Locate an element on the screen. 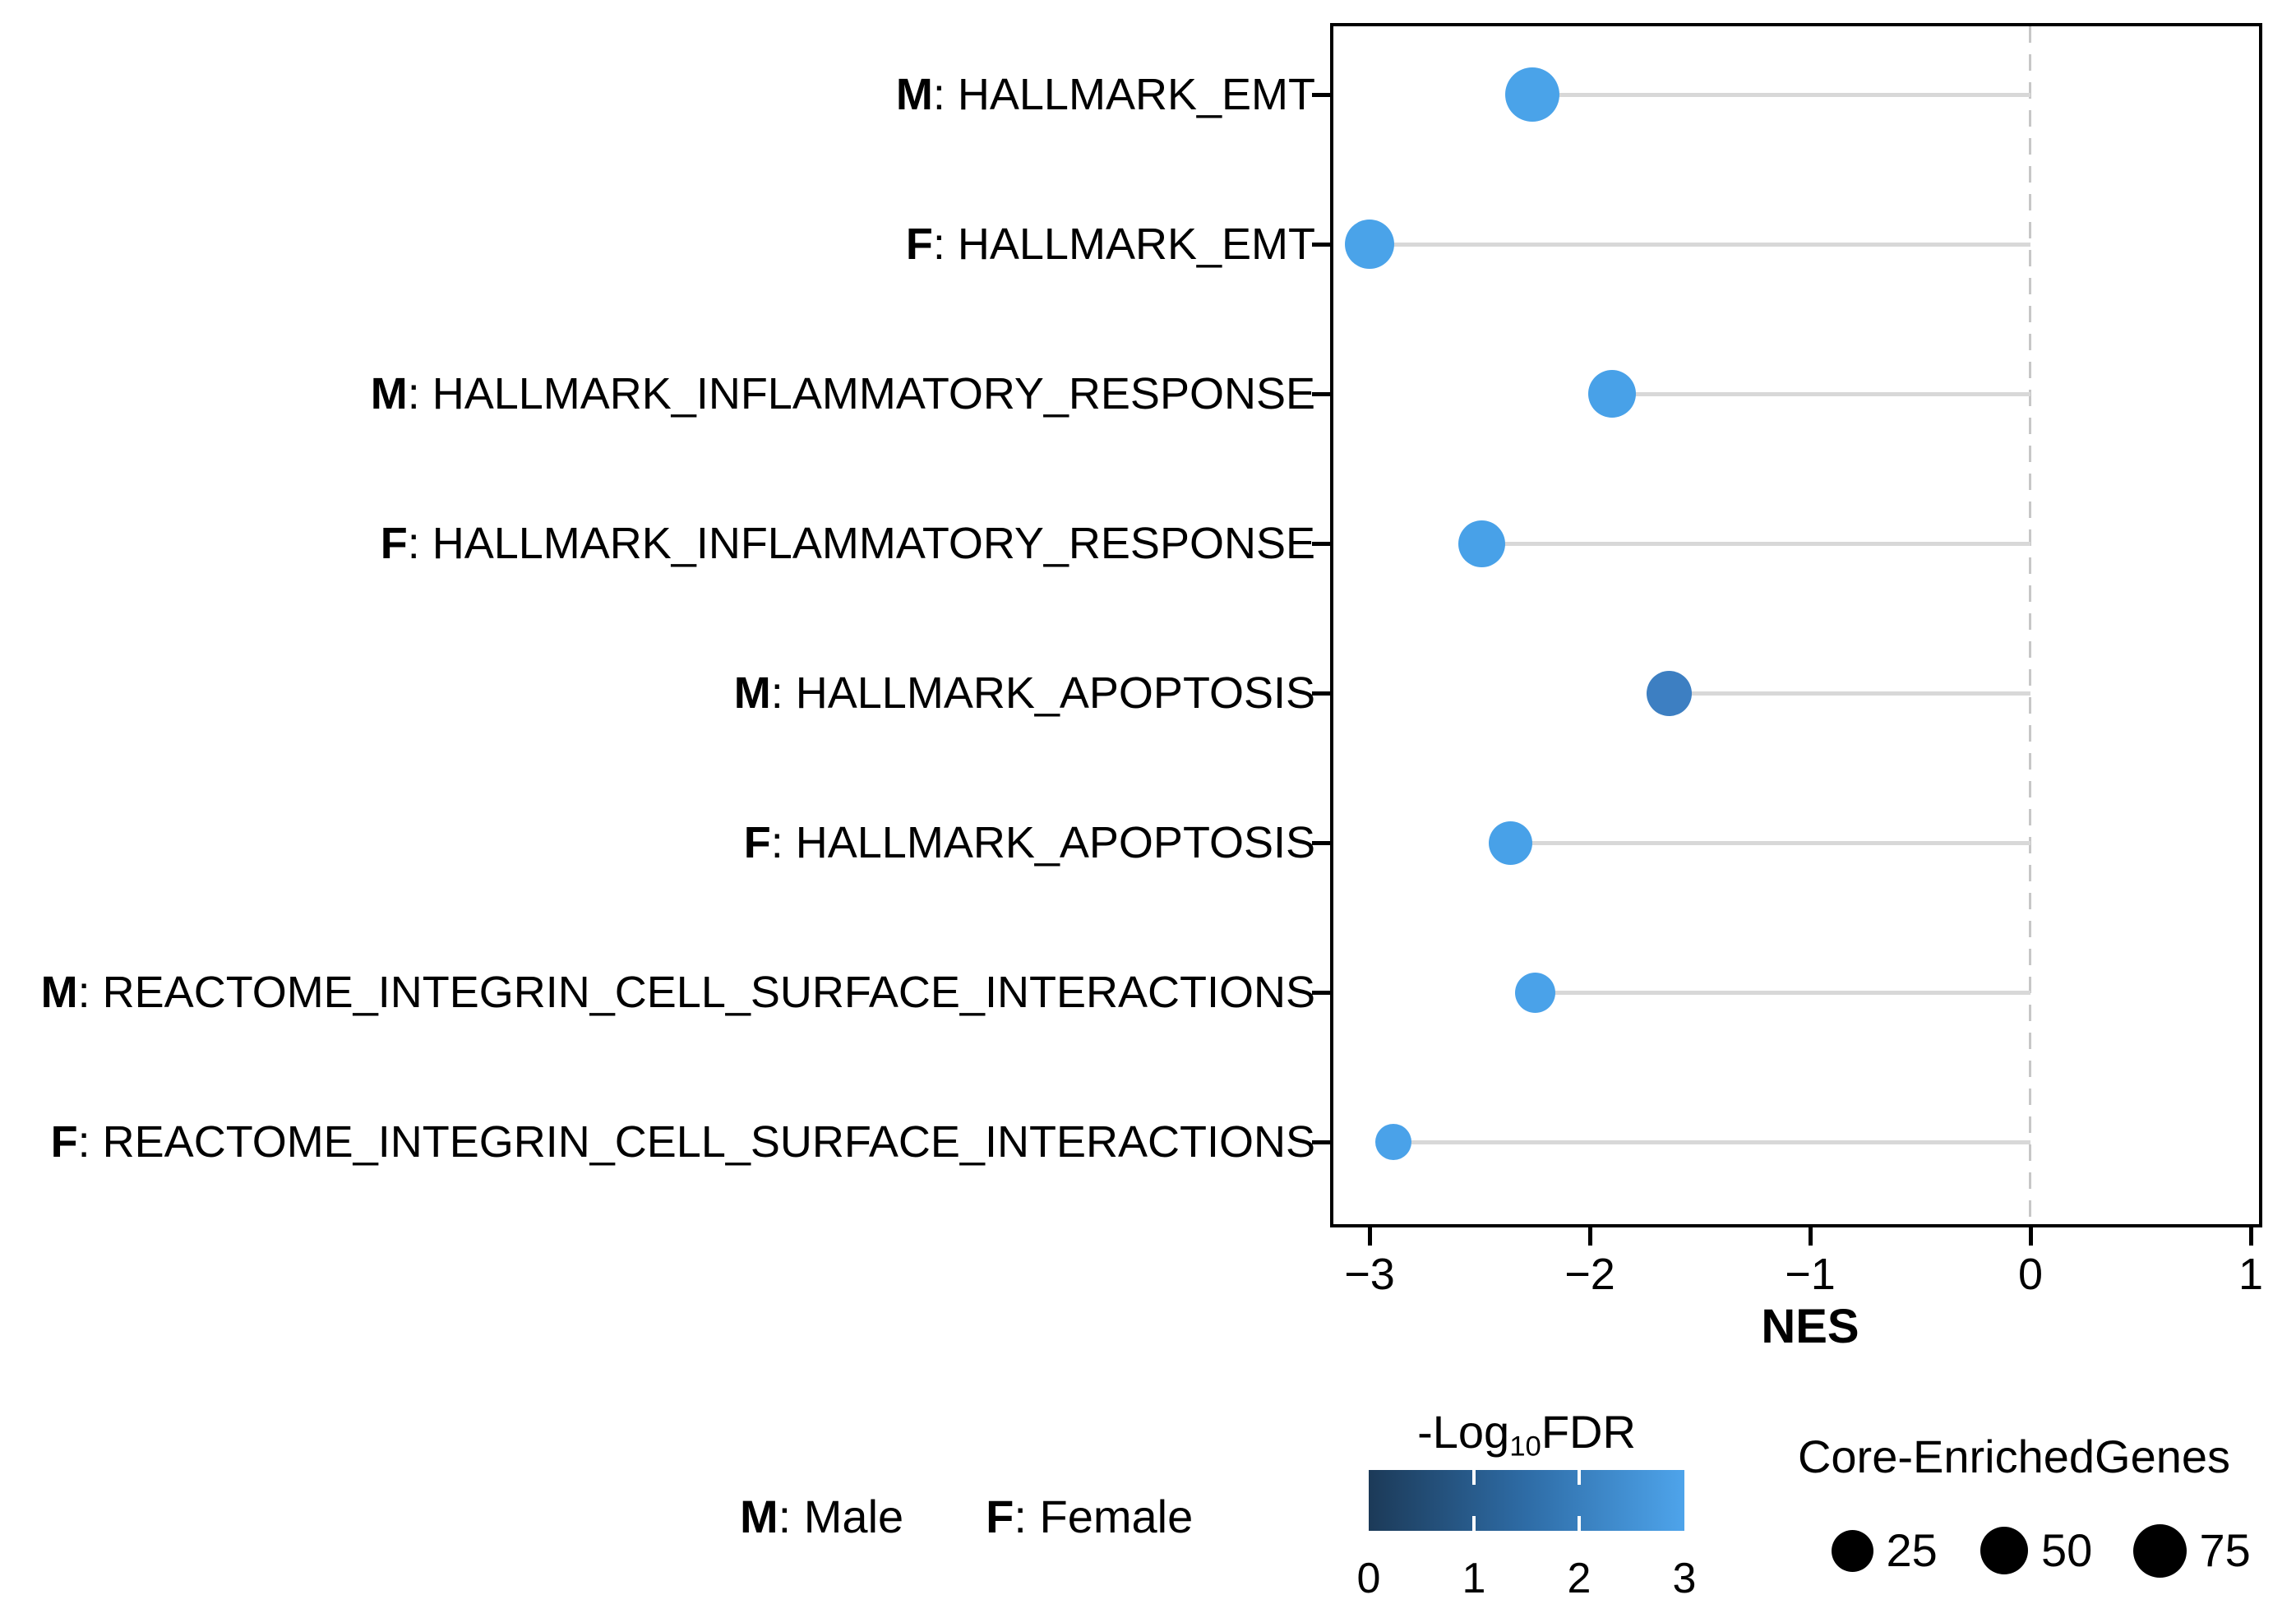 The height and width of the screenshot is (1604, 2296). colorbar-tick-label: 1 is located at coordinates (1474, 1578).